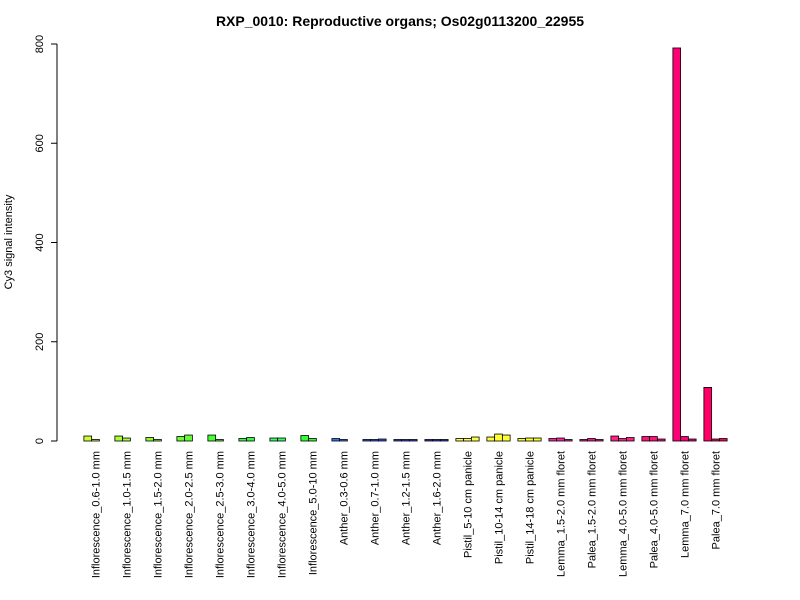 The height and width of the screenshot is (600, 800). What do you see at coordinates (593, 509) in the screenshot?
I see `x-tick-label: Palea_1.5-2.0 mm floret` at bounding box center [593, 509].